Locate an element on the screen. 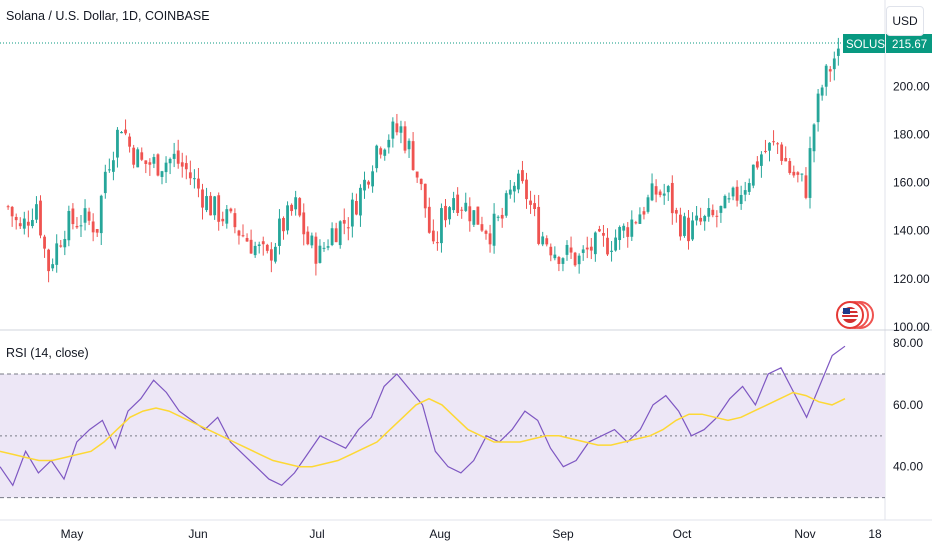 The width and height of the screenshot is (932, 550). flag-canton-icon is located at coordinates (846, 311).